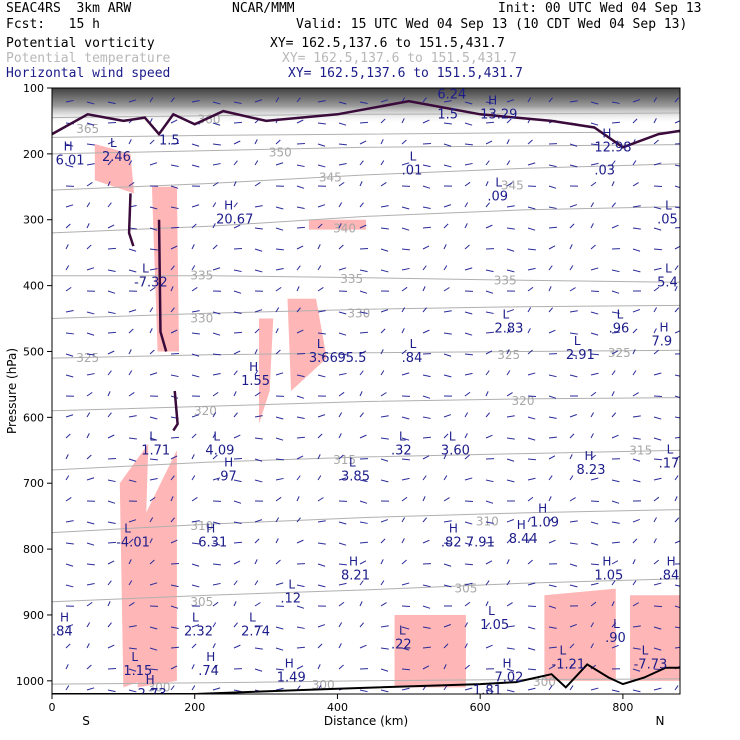  What do you see at coordinates (667, 282) in the screenshot?
I see `wind-extremum-value: 5.4` at bounding box center [667, 282].